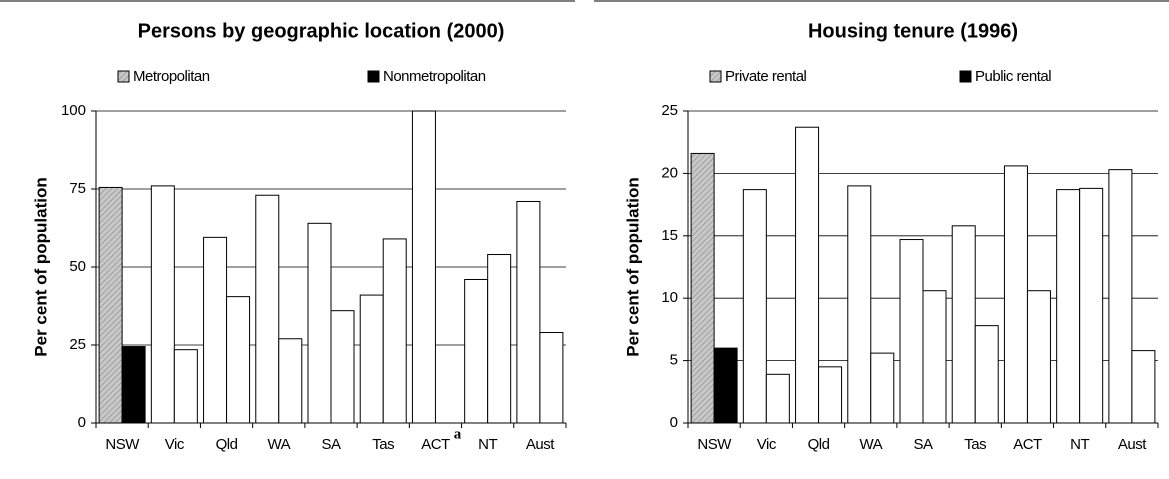  Describe the element at coordinates (669, 172) in the screenshot. I see `y-tick-label: 20` at that location.